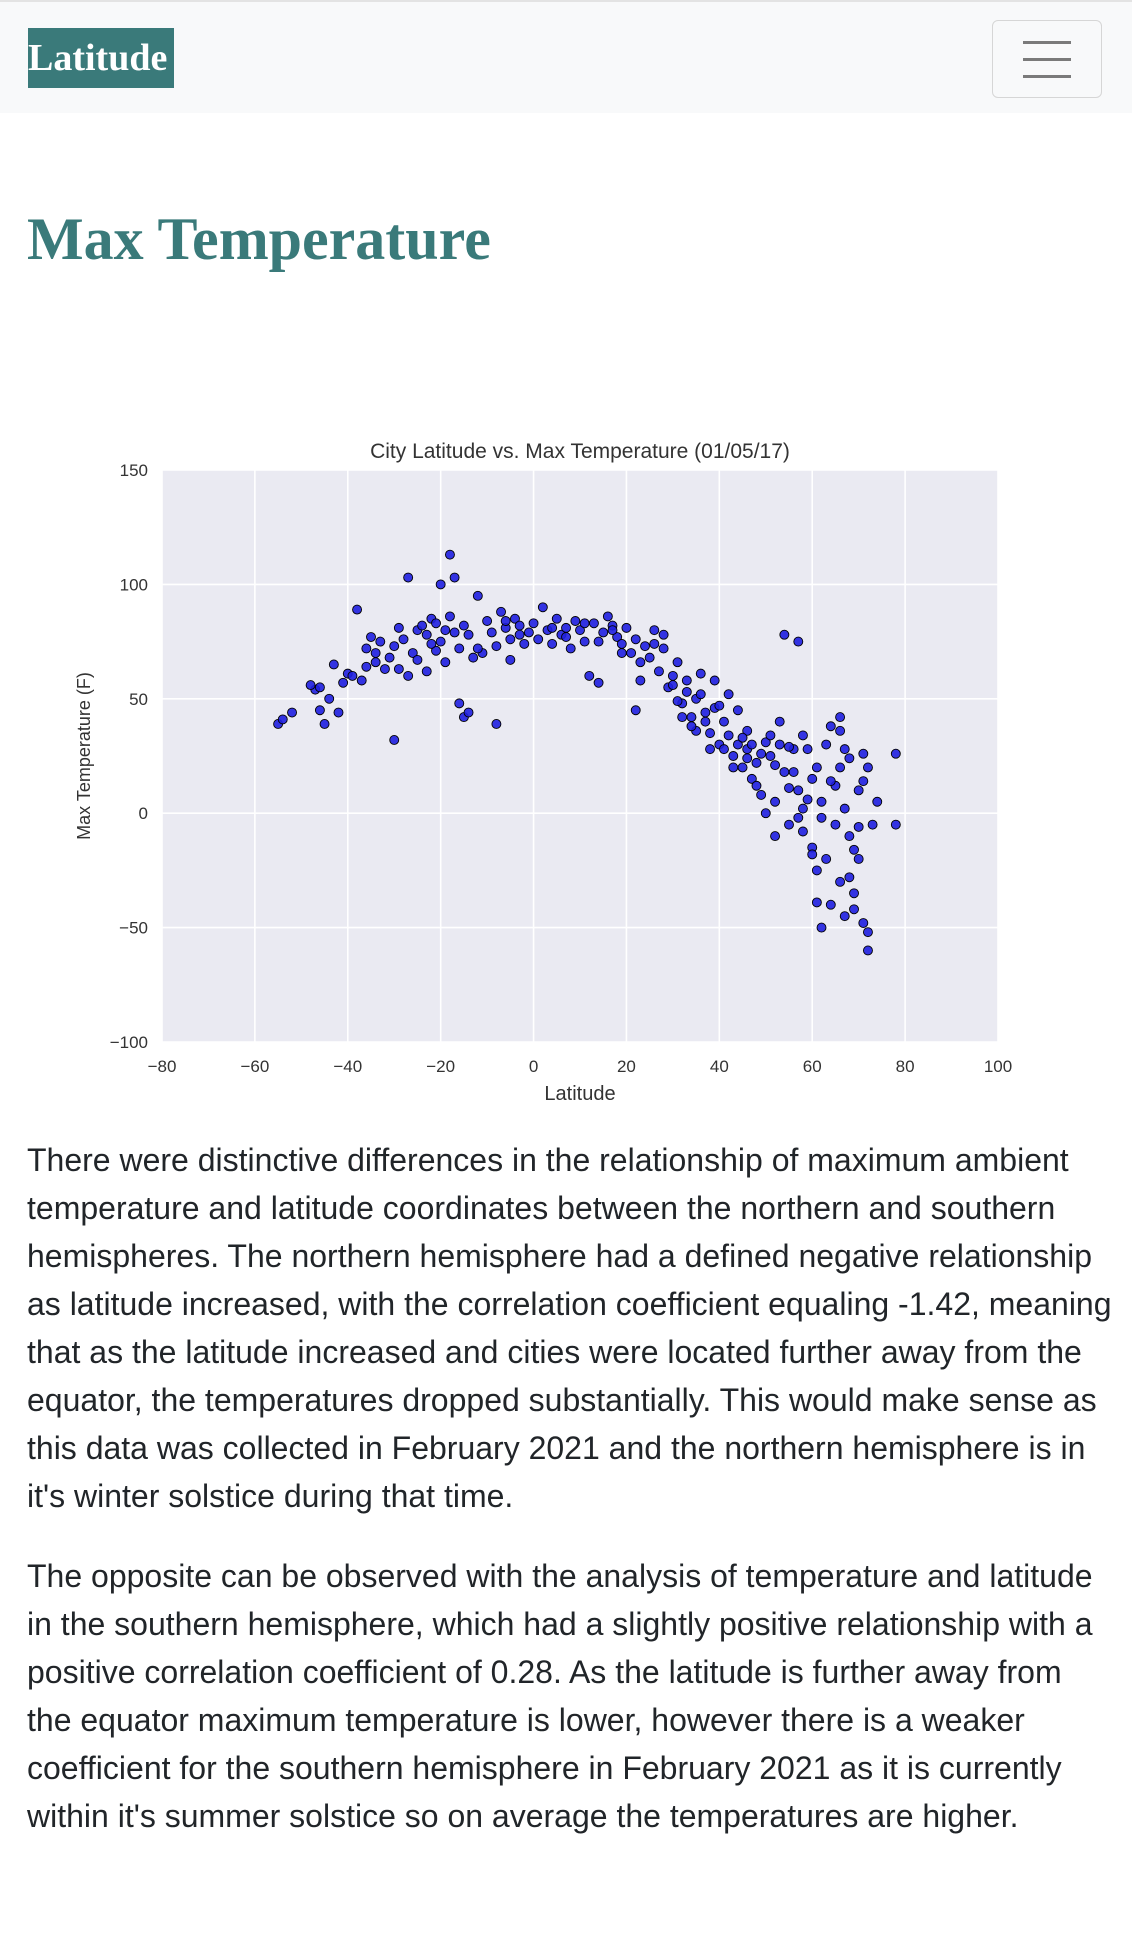 This screenshot has width=1132, height=1950. I want to click on y-tick-label: 150, so click(134, 470).